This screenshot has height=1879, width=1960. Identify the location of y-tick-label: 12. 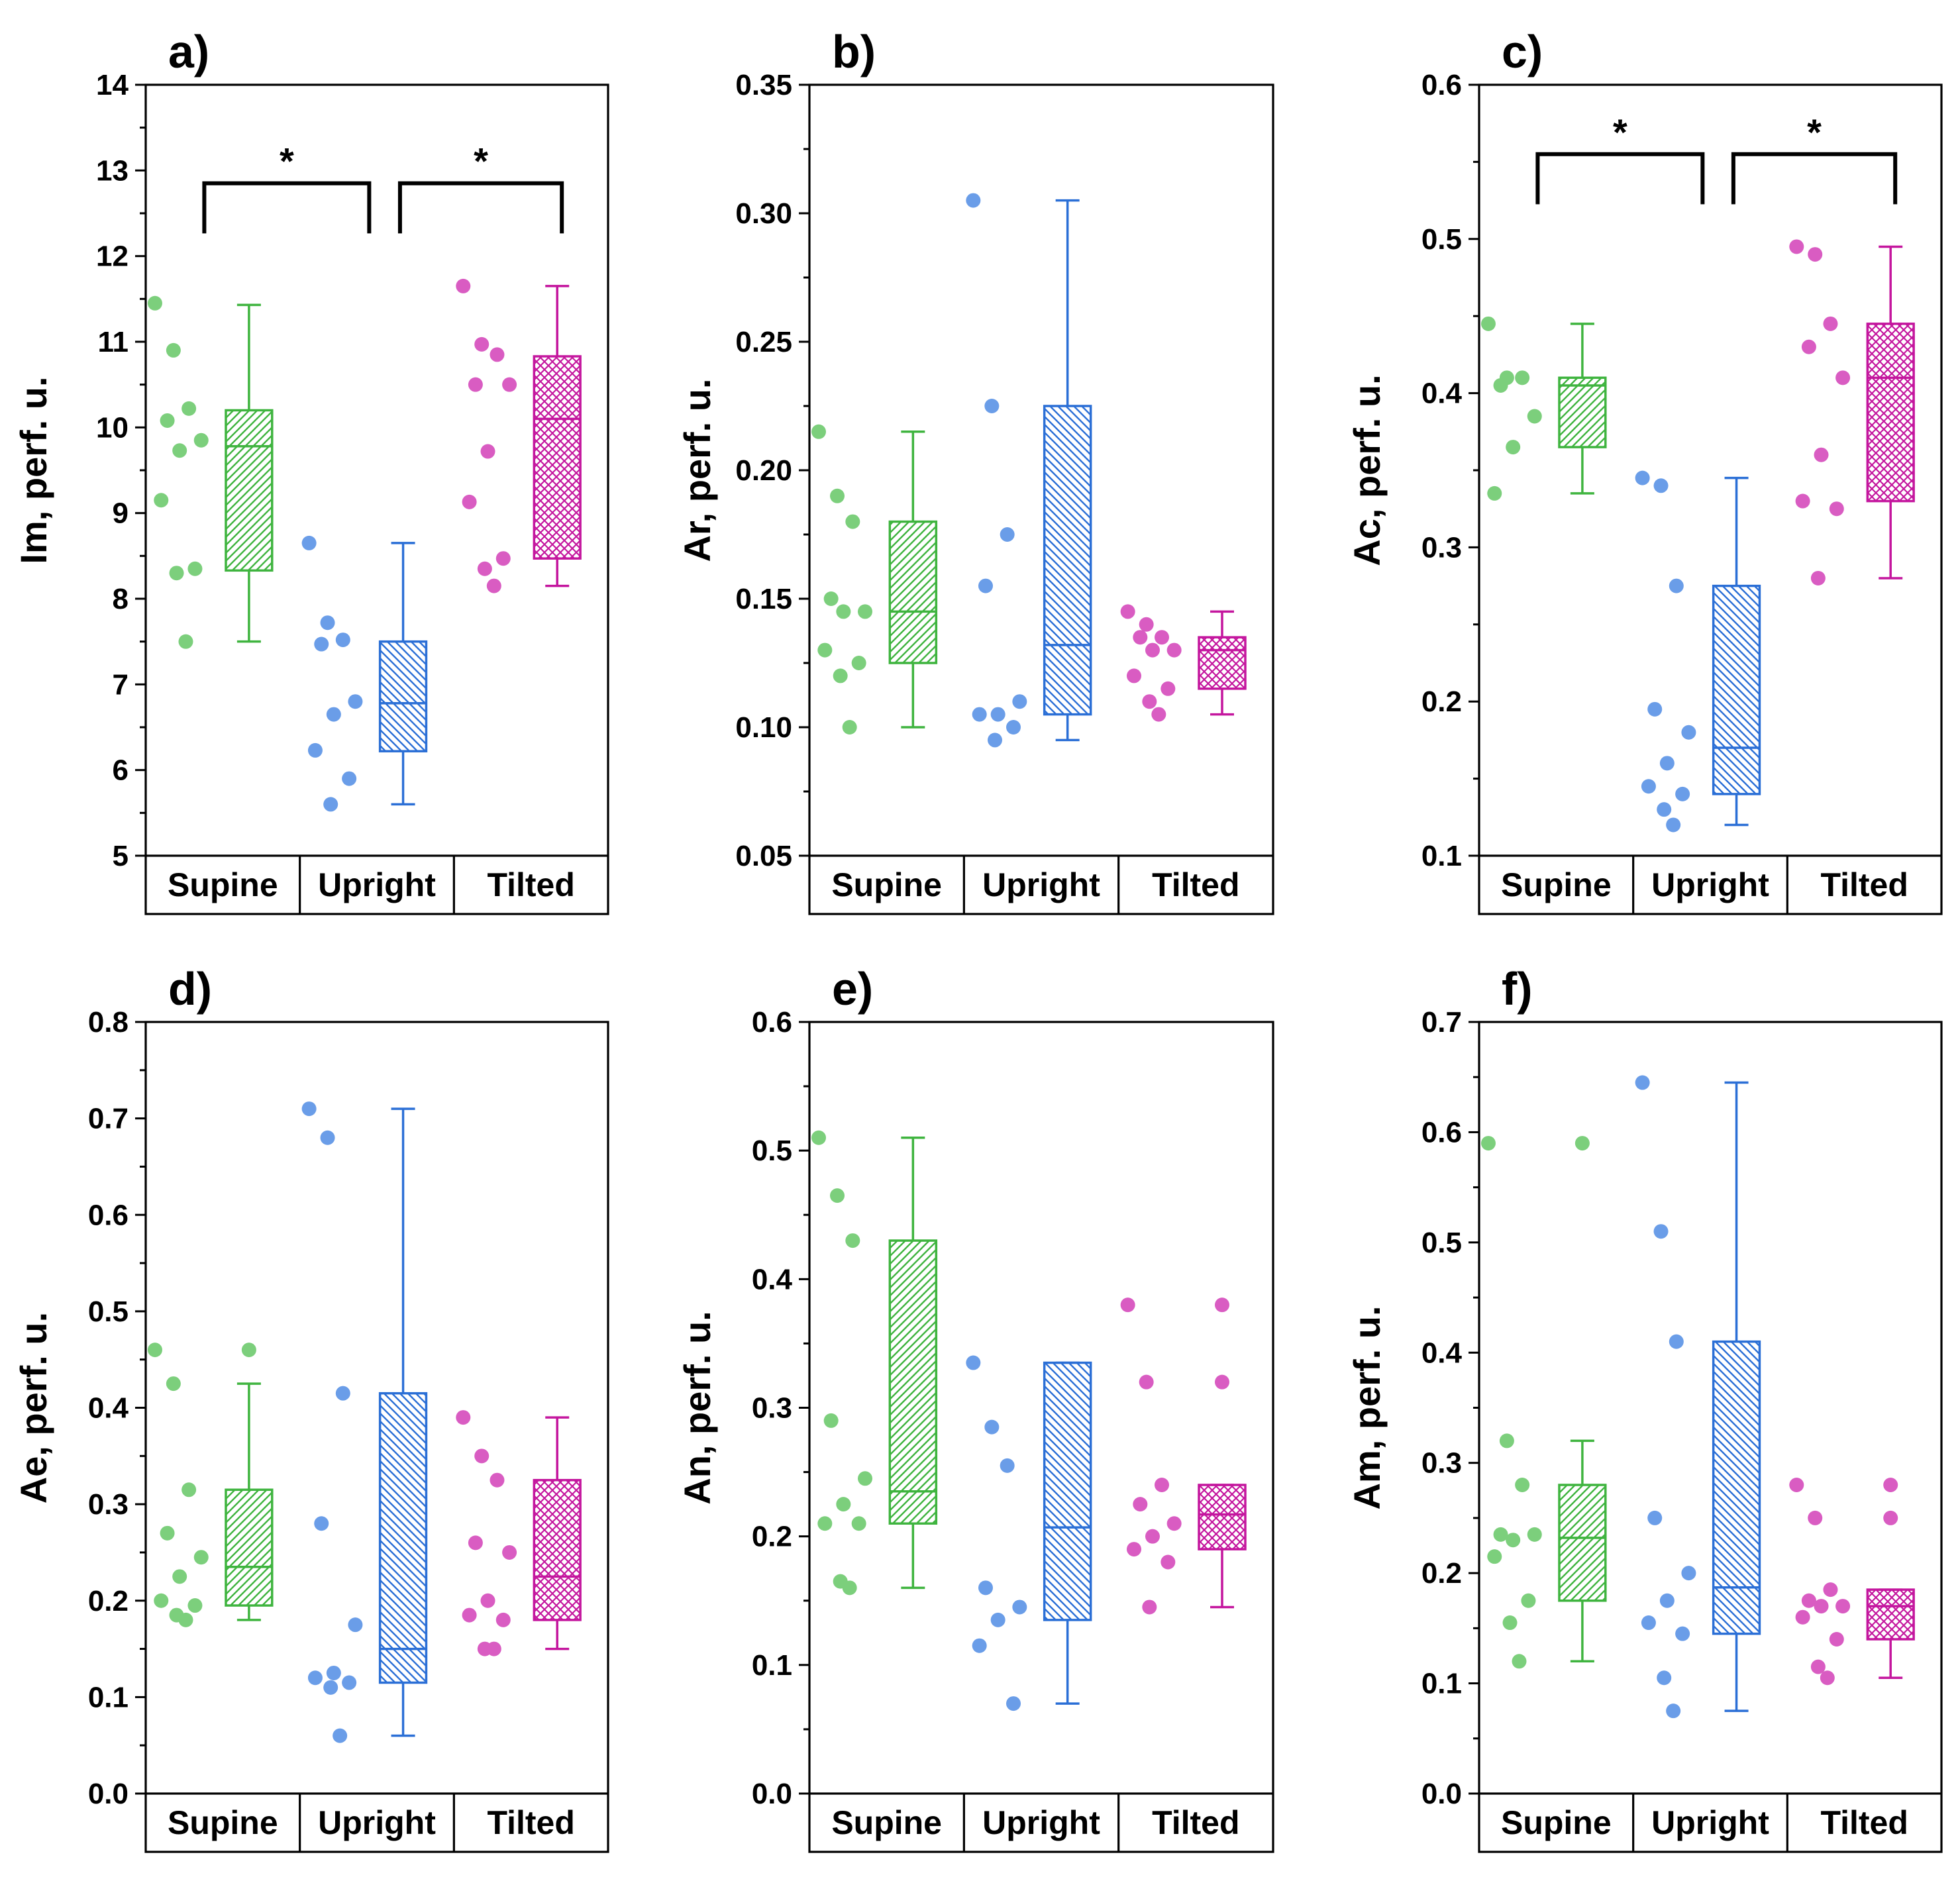
(112, 256).